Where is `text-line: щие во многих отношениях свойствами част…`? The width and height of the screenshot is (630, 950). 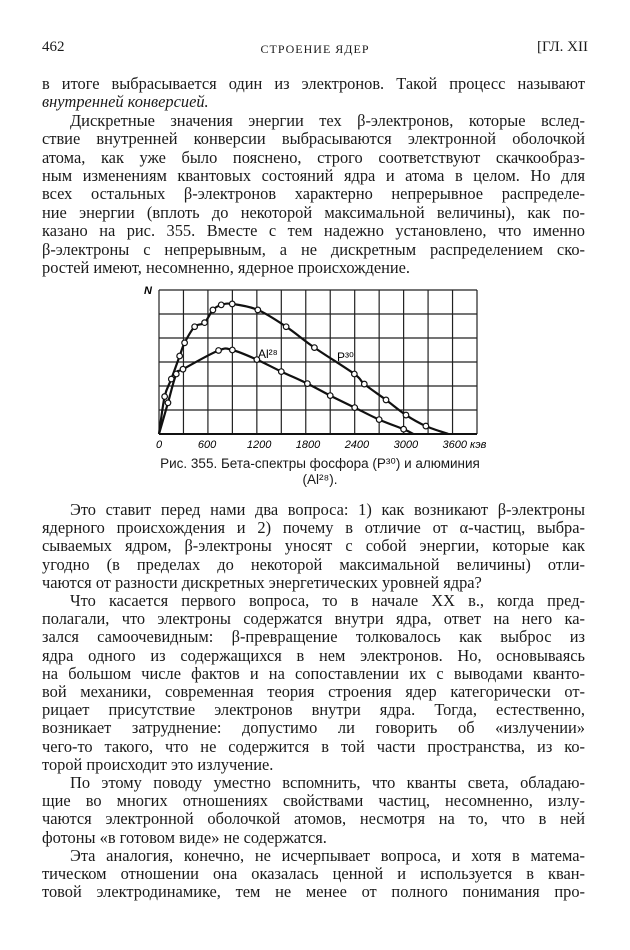
text-line: щие во многих отношениях свойствами част… is located at coordinates (313, 801).